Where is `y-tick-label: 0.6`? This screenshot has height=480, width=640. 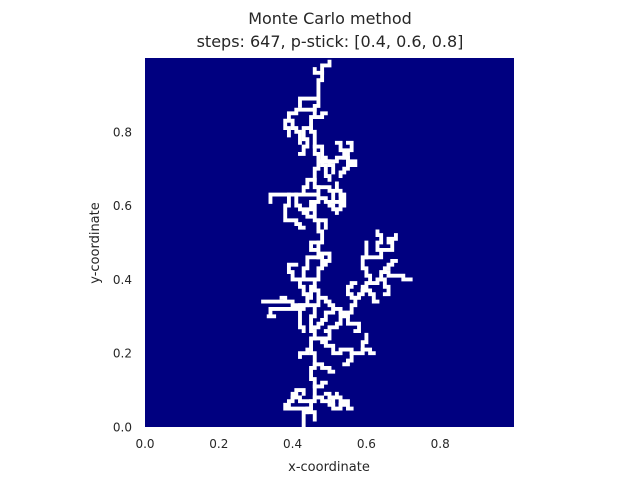 y-tick-label: 0.6 is located at coordinates (122, 206).